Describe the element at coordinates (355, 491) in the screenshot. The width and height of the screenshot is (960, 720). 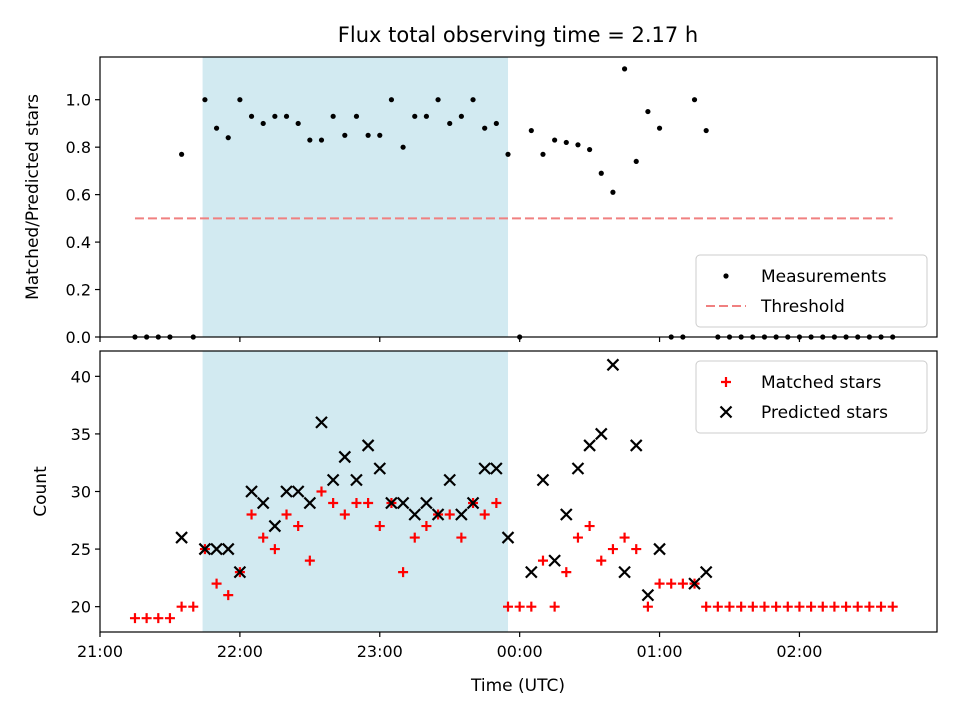
I see `count-shaded-span` at that location.